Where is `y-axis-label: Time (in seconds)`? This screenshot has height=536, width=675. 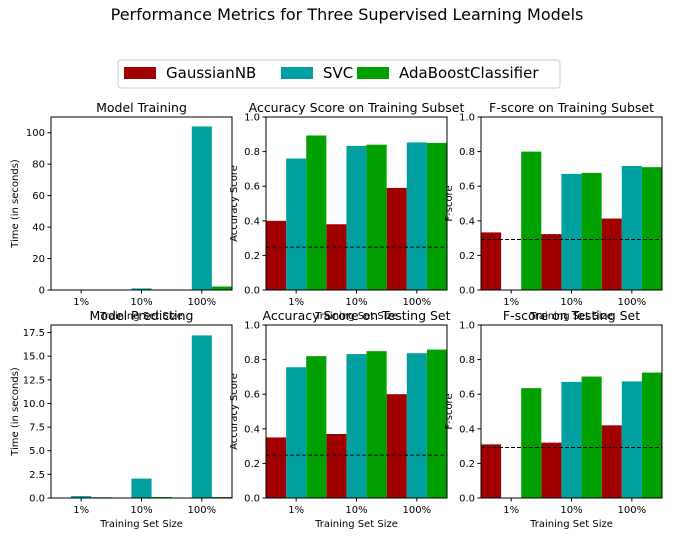
y-axis-label: Time (in seconds) is located at coordinates (15, 412).